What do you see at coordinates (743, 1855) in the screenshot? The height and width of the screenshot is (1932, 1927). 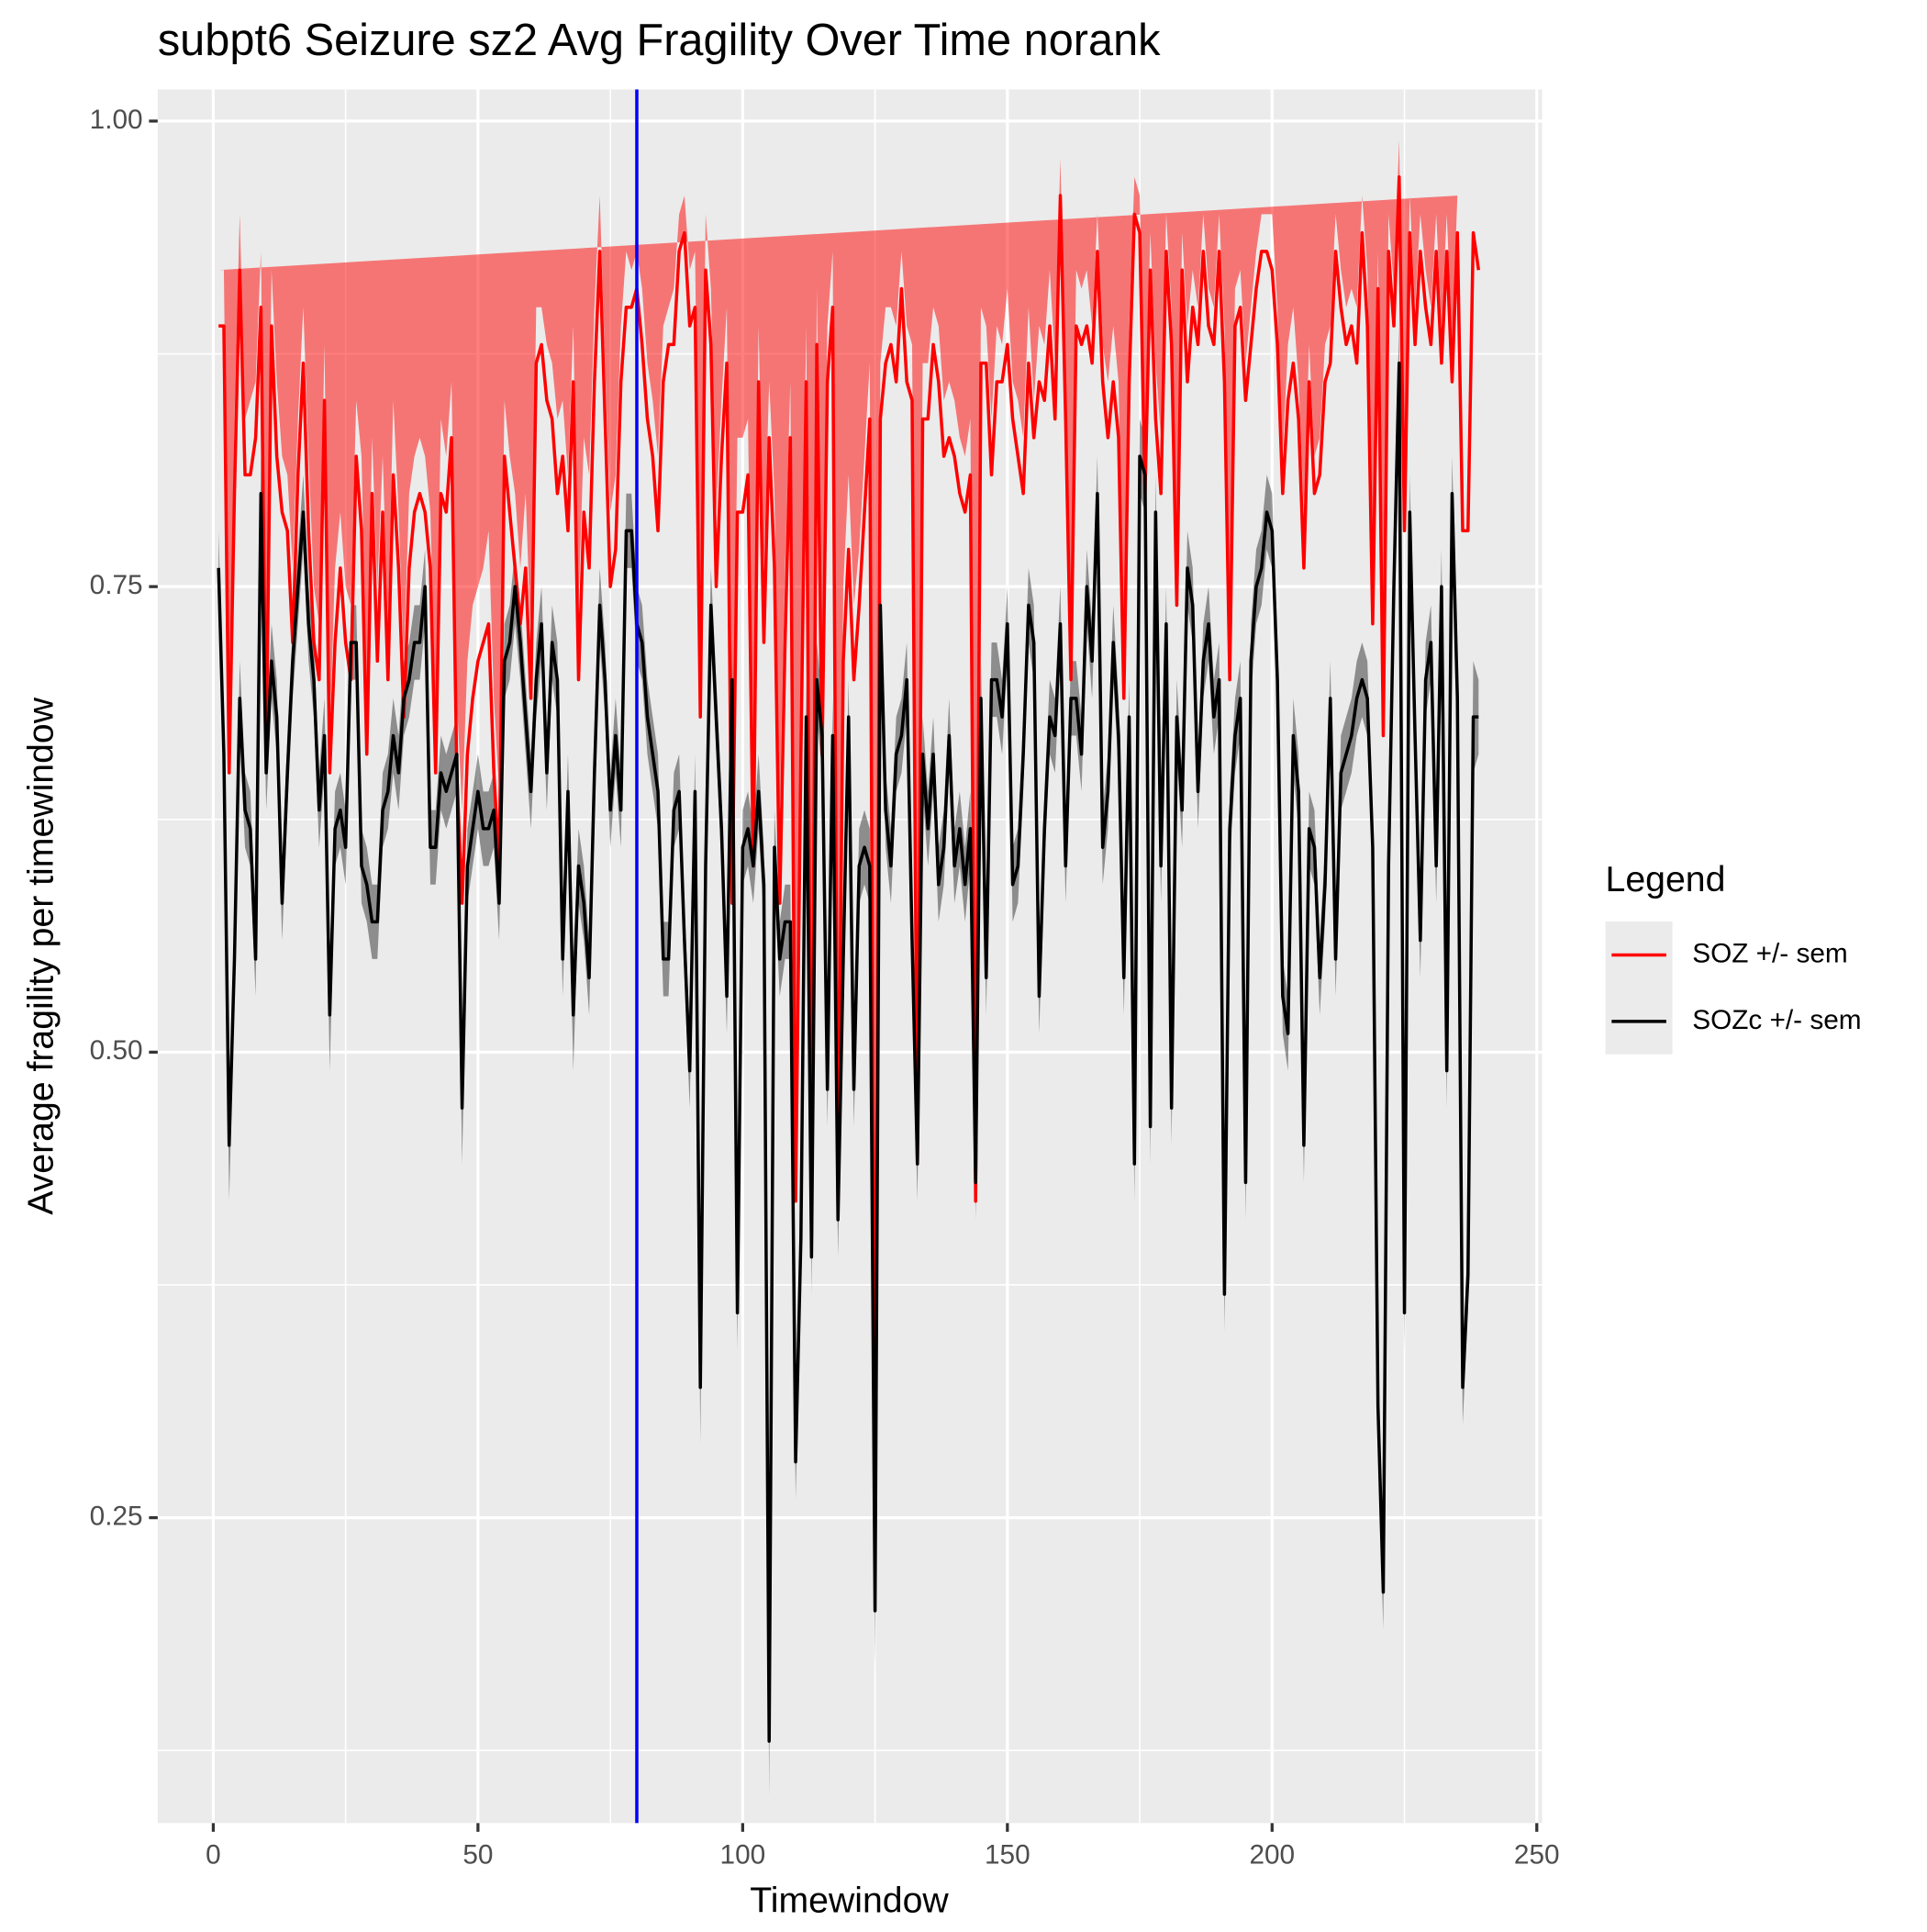 I see `x-tick-label: 100` at bounding box center [743, 1855].